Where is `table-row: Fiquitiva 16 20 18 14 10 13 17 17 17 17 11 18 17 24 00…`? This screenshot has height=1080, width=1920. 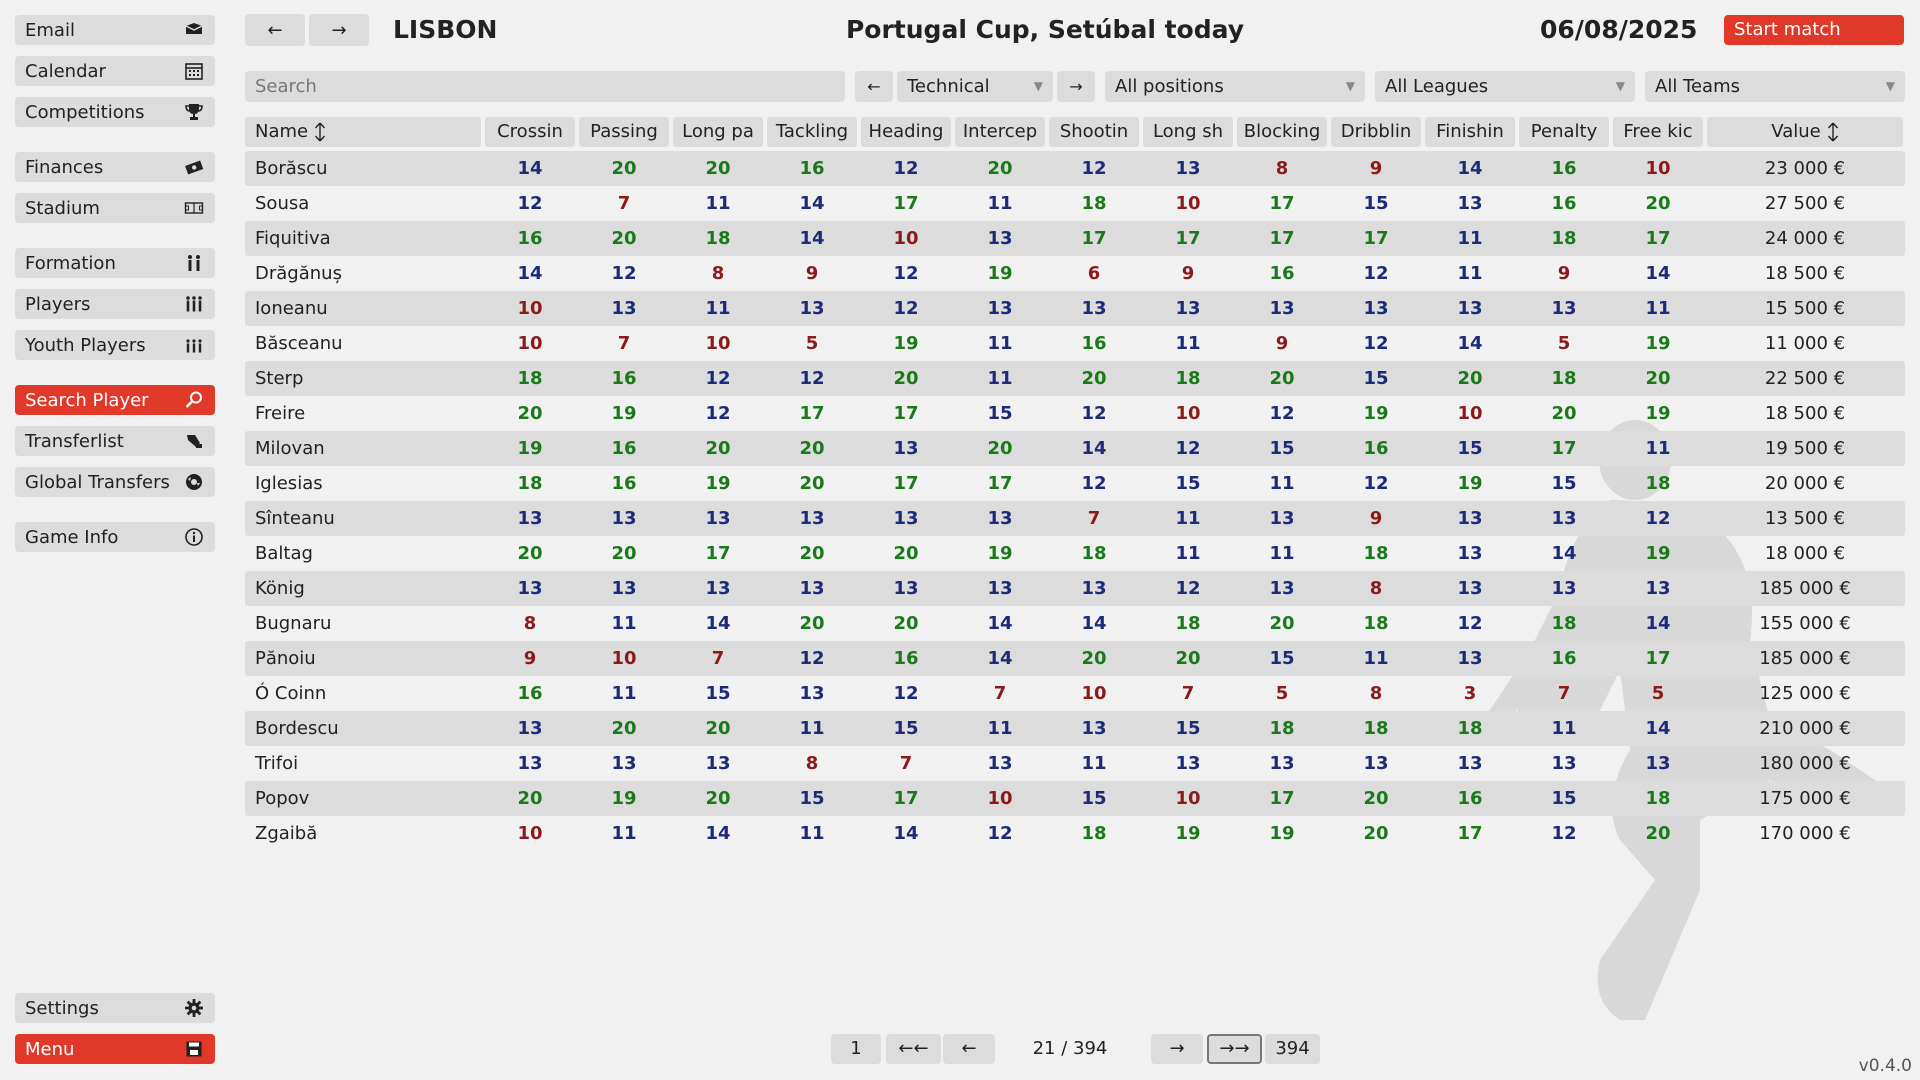 table-row: Fiquitiva 16 20 18 14 10 13 17 17 17 17 11 18 17 24 00… is located at coordinates (1075, 238).